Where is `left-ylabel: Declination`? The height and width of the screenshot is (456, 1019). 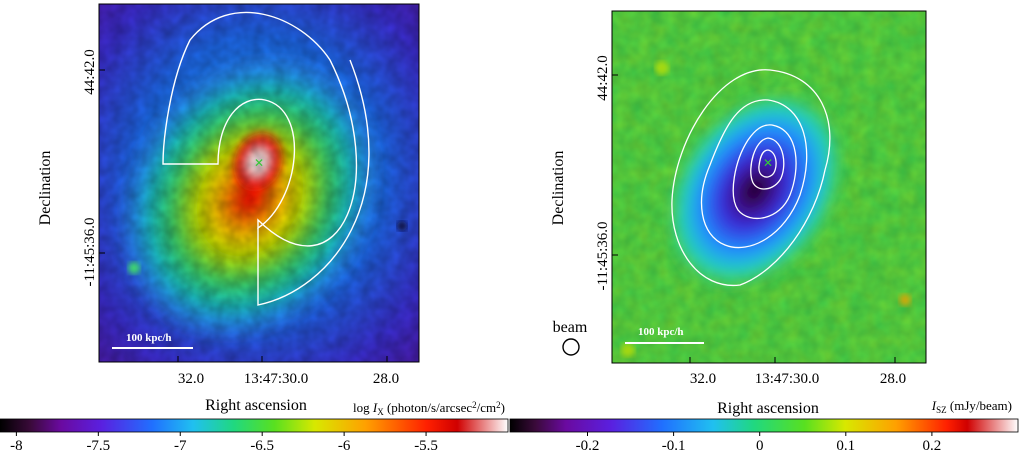 left-ylabel: Declination is located at coordinates (45, 188).